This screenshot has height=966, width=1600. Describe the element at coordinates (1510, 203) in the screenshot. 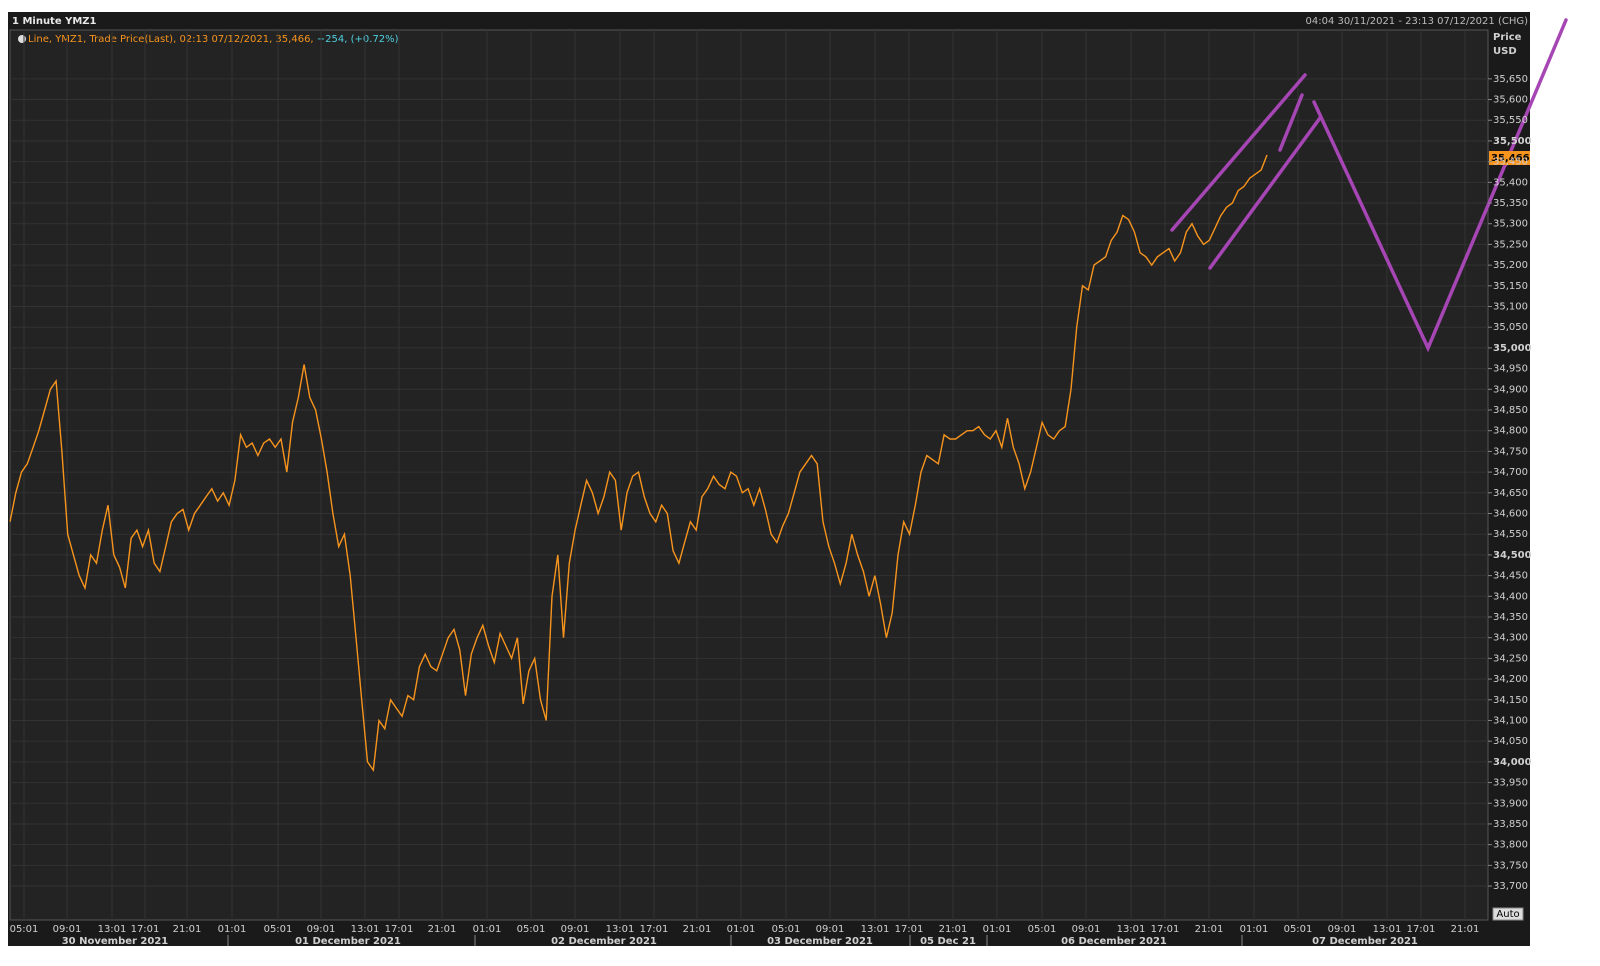

I see `y-tick-label: 35,350` at that location.